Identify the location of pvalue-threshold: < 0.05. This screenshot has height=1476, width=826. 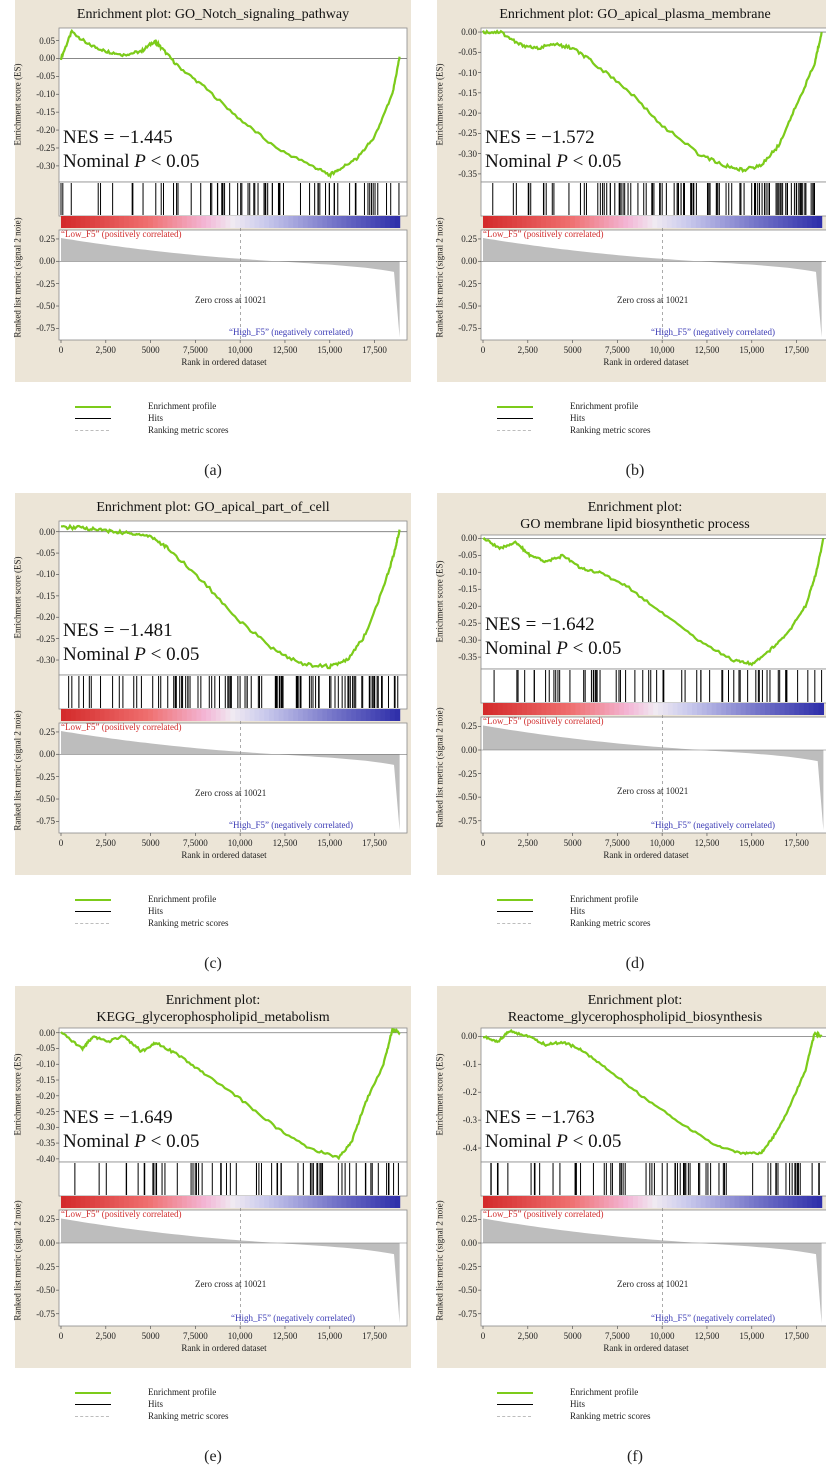
(172, 161).